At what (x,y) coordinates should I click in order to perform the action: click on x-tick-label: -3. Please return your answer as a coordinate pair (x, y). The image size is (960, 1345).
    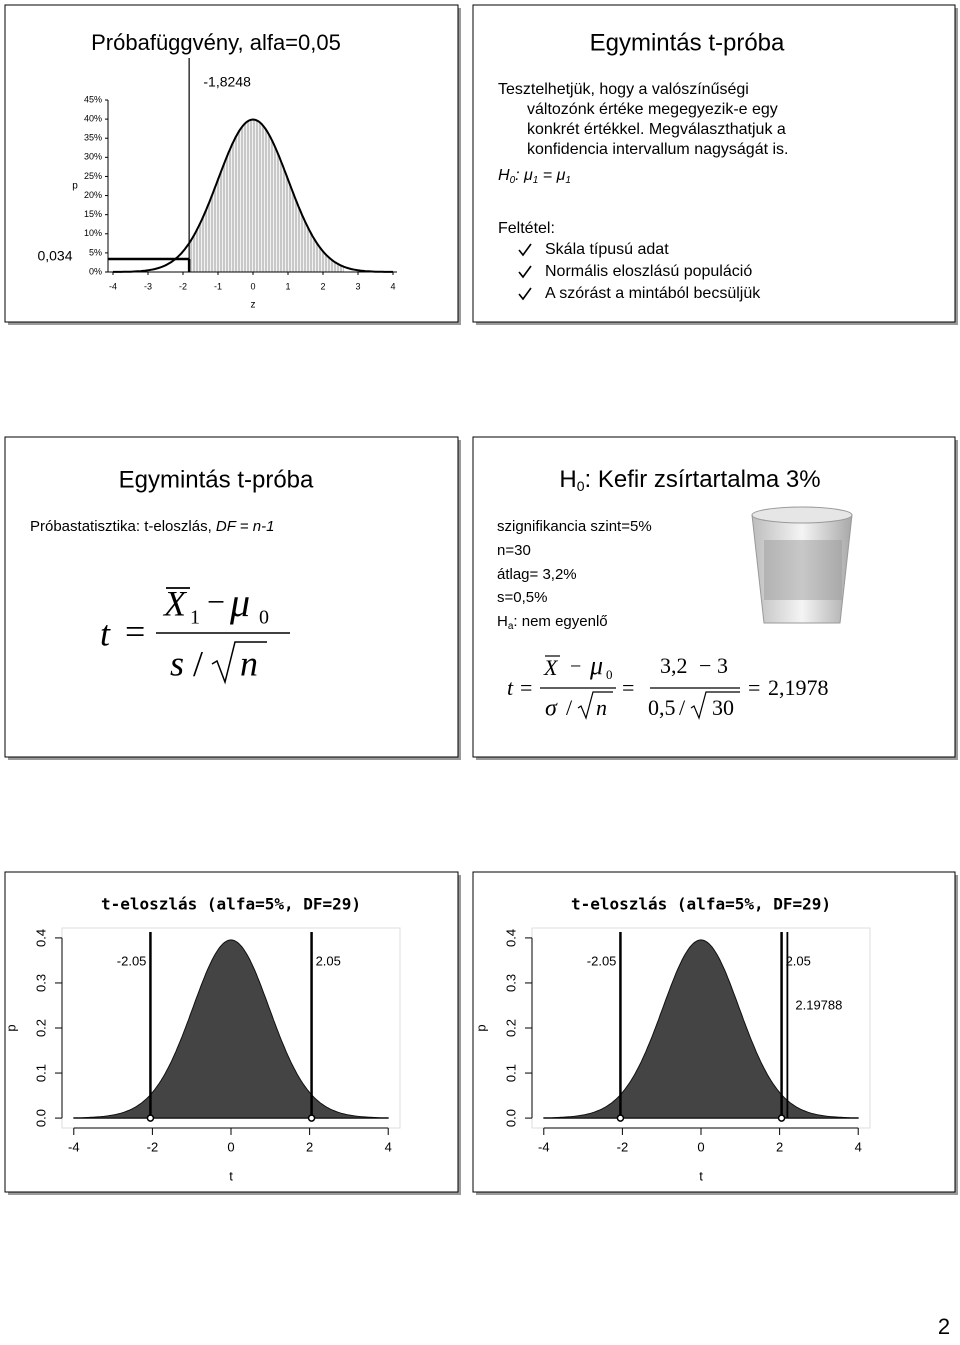
    Looking at the image, I should click on (148, 286).